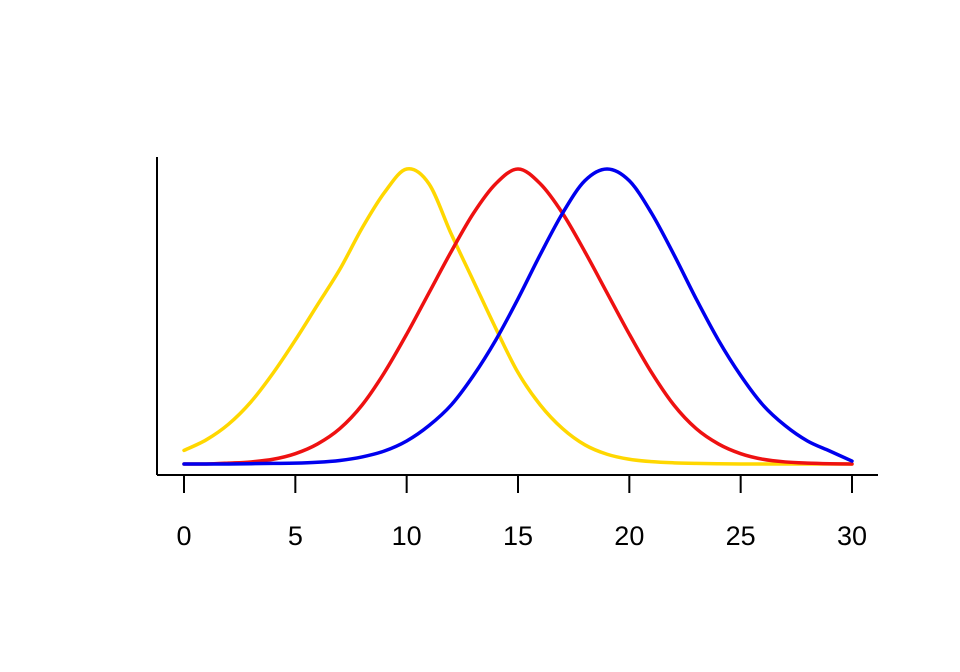 The image size is (960, 672). What do you see at coordinates (629, 536) in the screenshot?
I see `x-tick-label: 20` at bounding box center [629, 536].